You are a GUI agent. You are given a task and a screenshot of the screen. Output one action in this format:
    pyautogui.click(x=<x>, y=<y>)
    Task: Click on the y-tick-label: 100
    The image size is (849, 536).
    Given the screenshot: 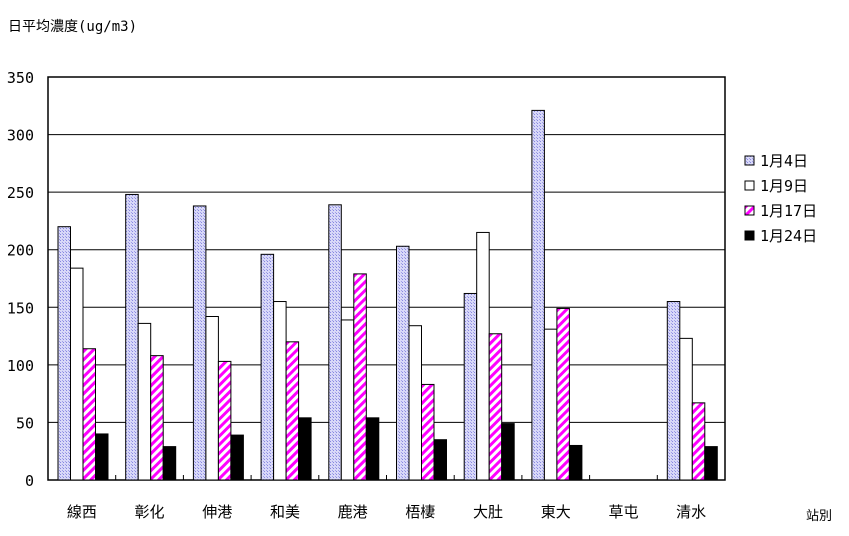 What is the action you would take?
    pyautogui.click(x=20, y=366)
    